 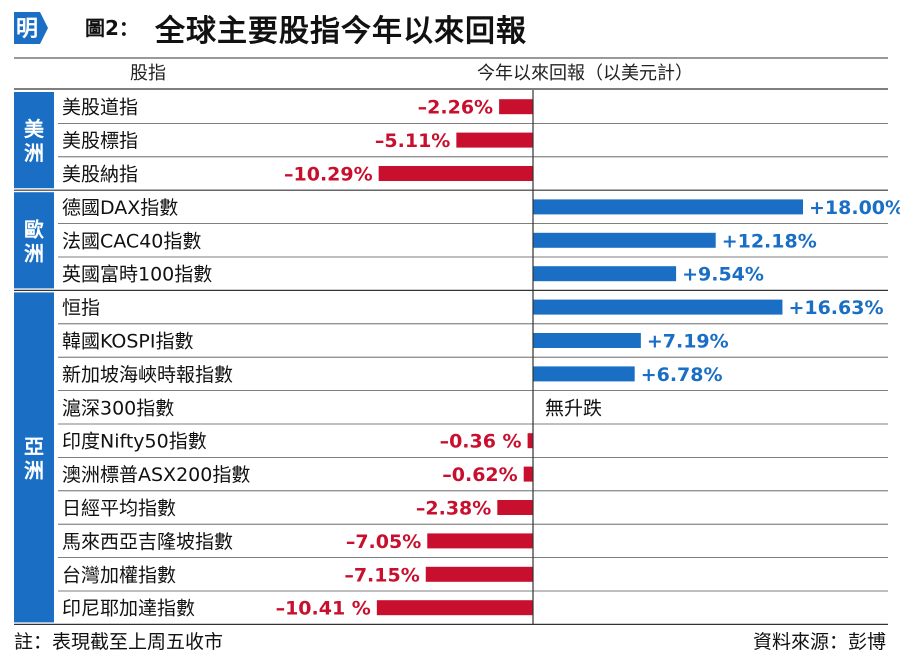 What do you see at coordinates (34, 129) in the screenshot?
I see `region-label: 美` at bounding box center [34, 129].